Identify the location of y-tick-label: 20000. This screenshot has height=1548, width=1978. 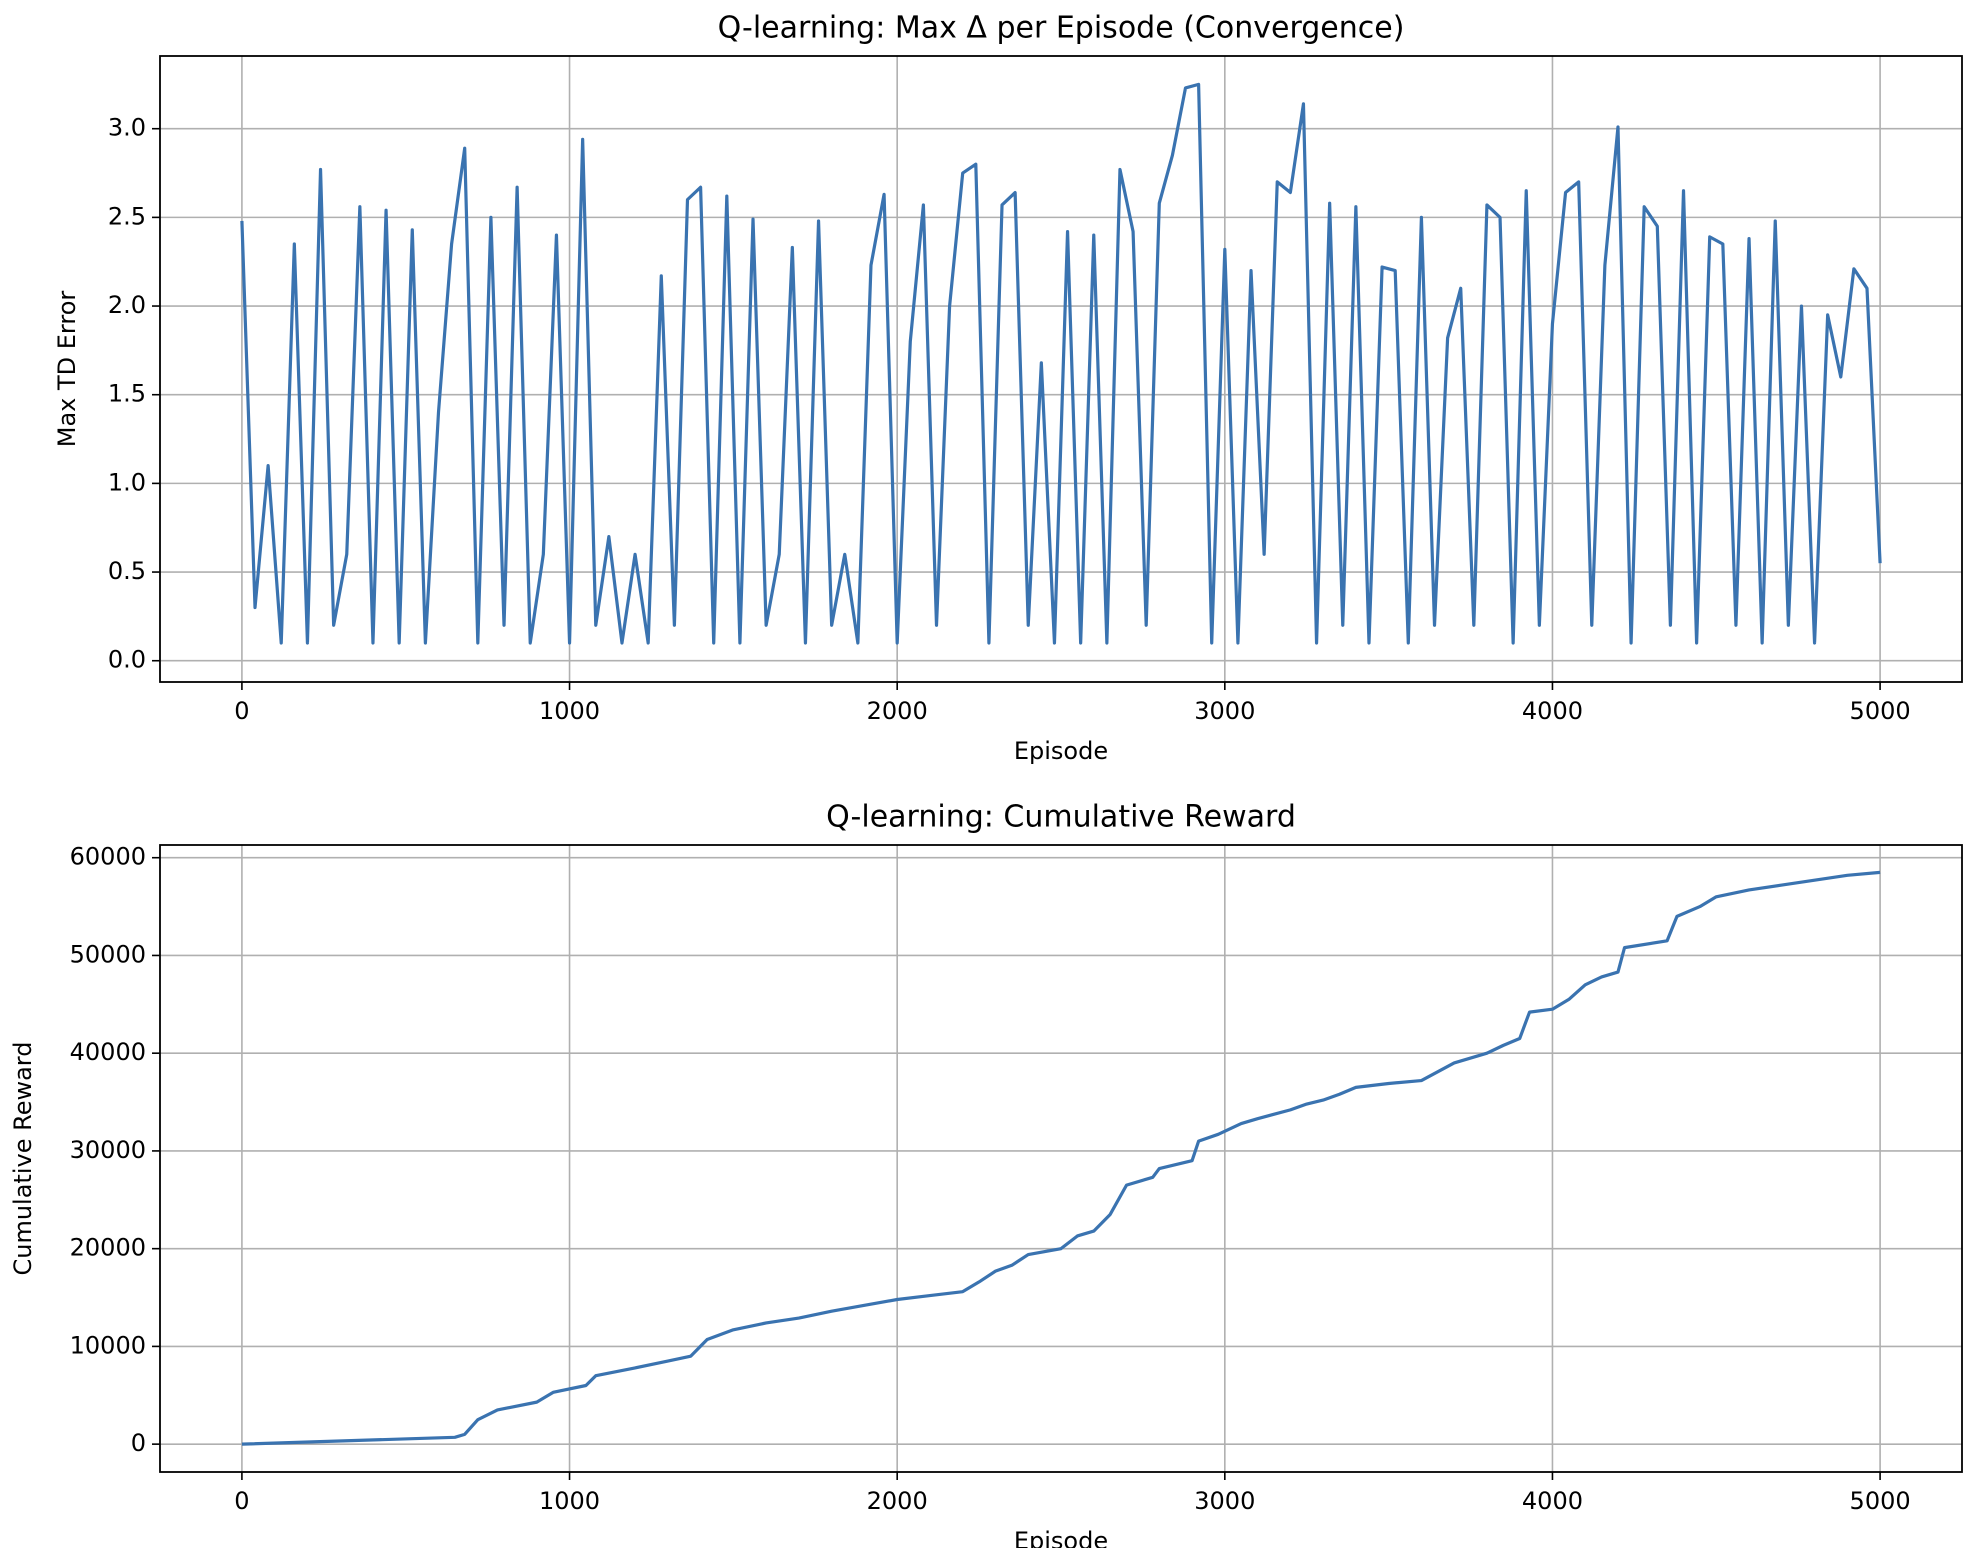
(108, 1248).